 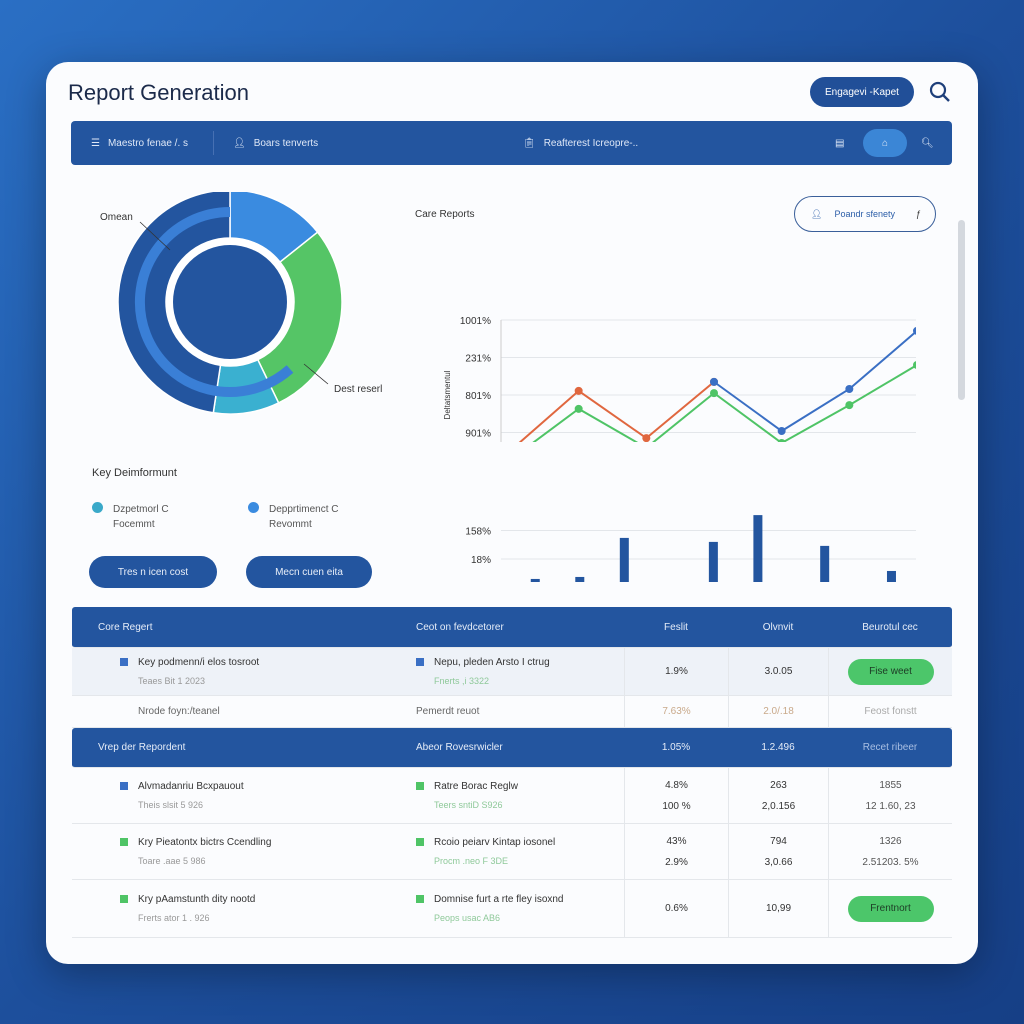 I want to click on table-cell: Olvnvit, so click(x=778, y=627).